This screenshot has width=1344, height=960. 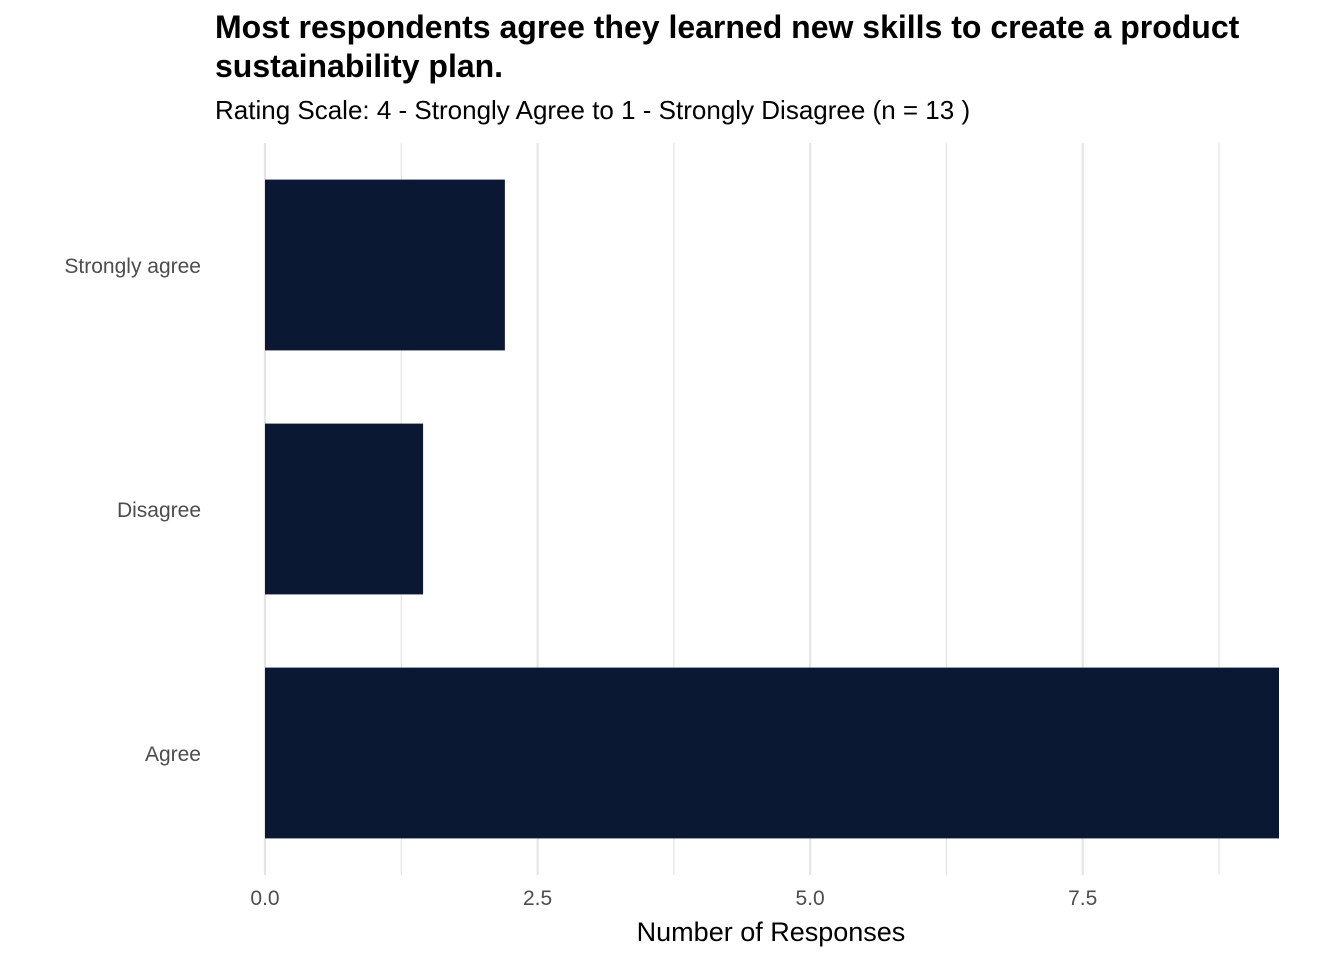 What do you see at coordinates (264, 898) in the screenshot?
I see `x-tick-label: 0.0` at bounding box center [264, 898].